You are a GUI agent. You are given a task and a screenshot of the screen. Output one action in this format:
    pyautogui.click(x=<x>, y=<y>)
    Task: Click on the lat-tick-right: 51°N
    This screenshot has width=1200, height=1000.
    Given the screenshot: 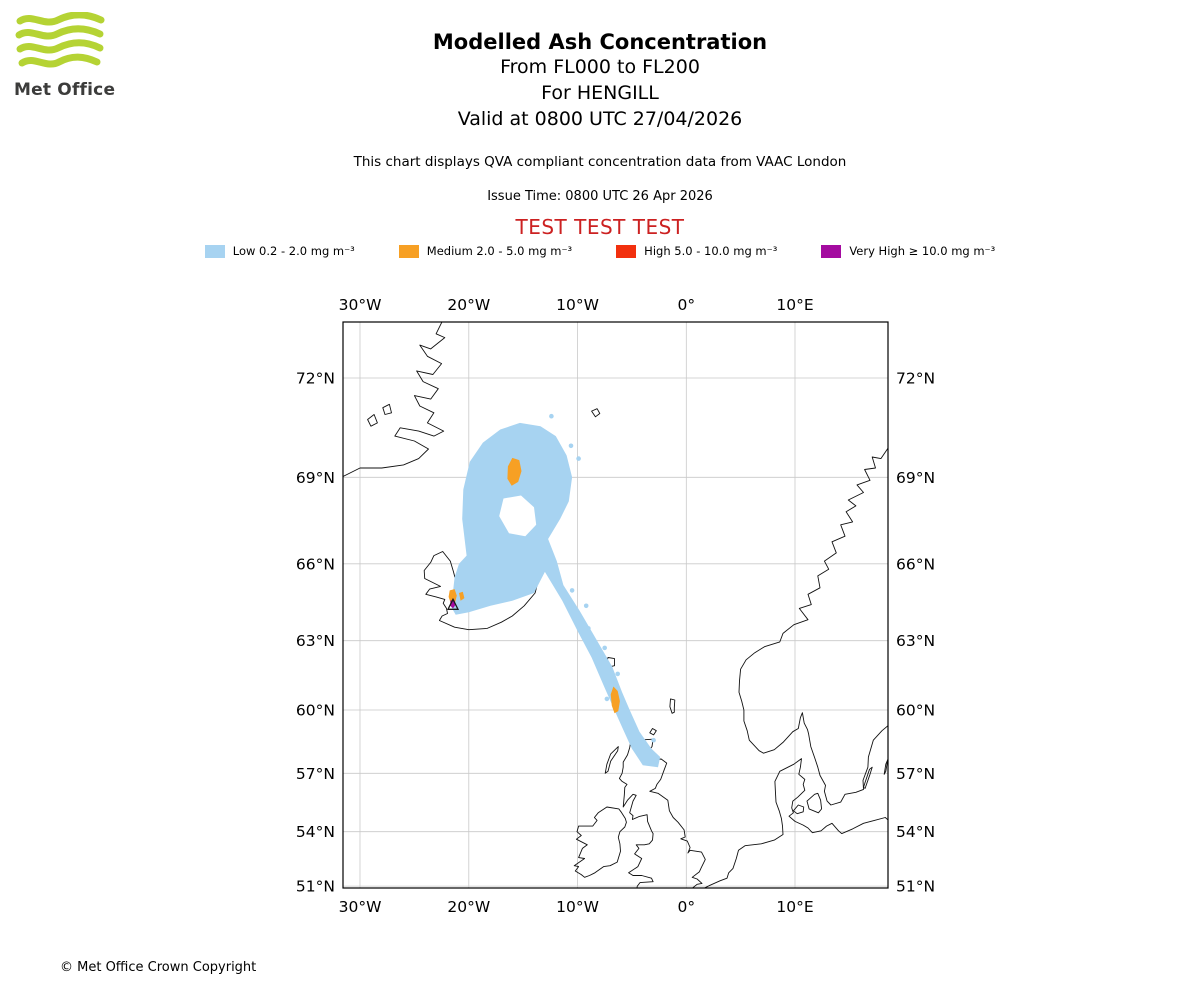 What is the action you would take?
    pyautogui.click(x=915, y=887)
    